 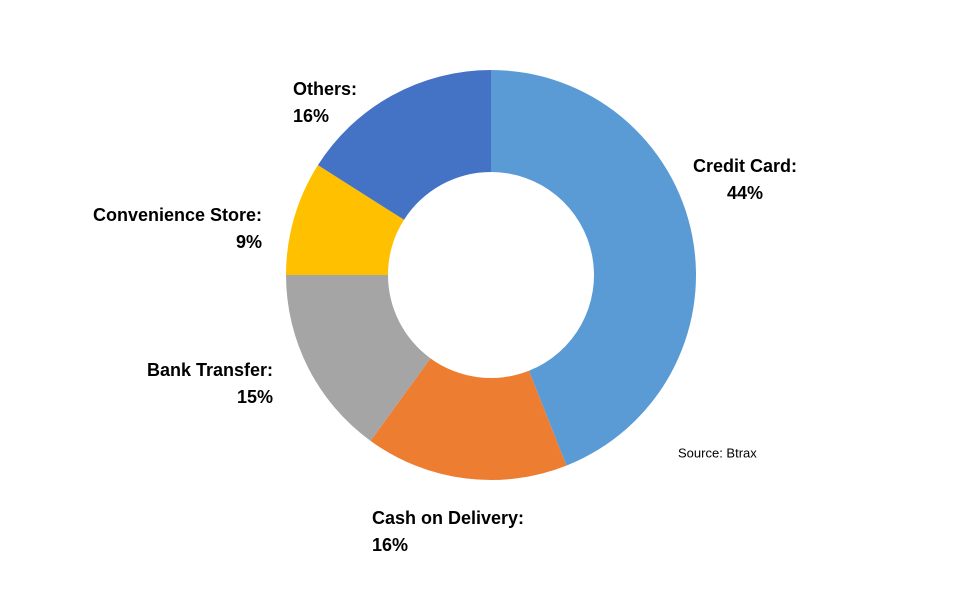 I want to click on slice-value-label: 9%, so click(x=249, y=242).